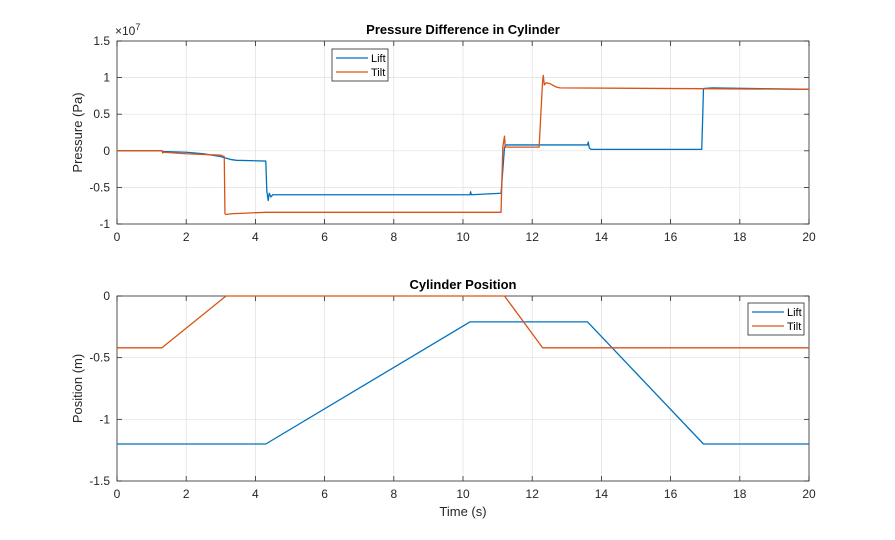 The image size is (895, 540). What do you see at coordinates (77, 132) in the screenshot?
I see `pressure-y-axis-label: Pressure (Pa)` at bounding box center [77, 132].